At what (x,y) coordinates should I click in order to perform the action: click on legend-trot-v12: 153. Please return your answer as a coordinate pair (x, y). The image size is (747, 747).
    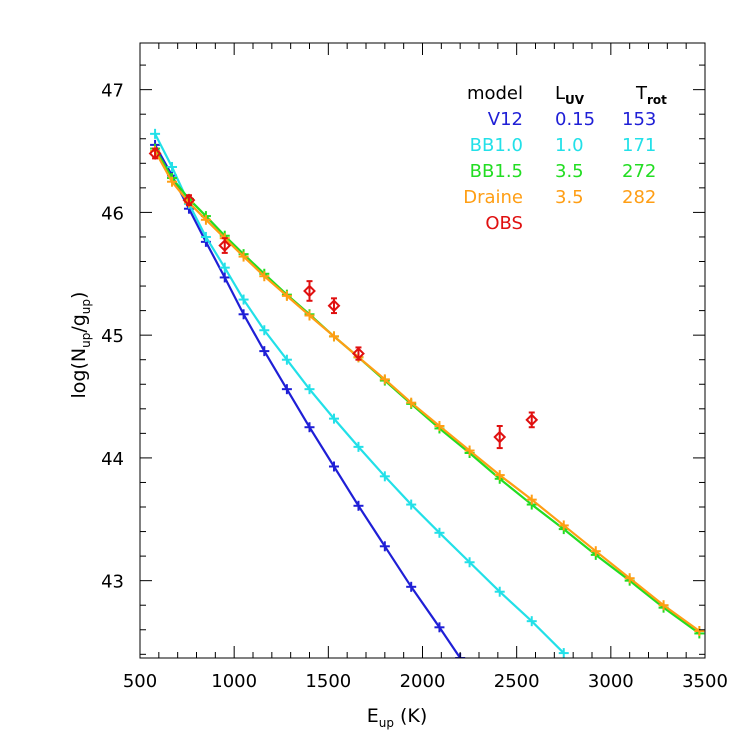
    Looking at the image, I should click on (639, 119).